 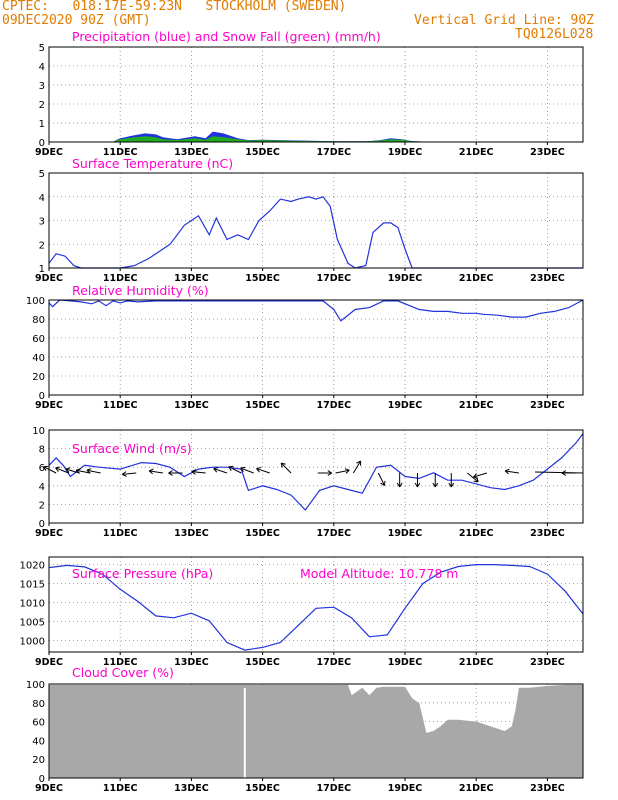 I want to click on x-tick-label: 19DEC, so click(x=405, y=278).